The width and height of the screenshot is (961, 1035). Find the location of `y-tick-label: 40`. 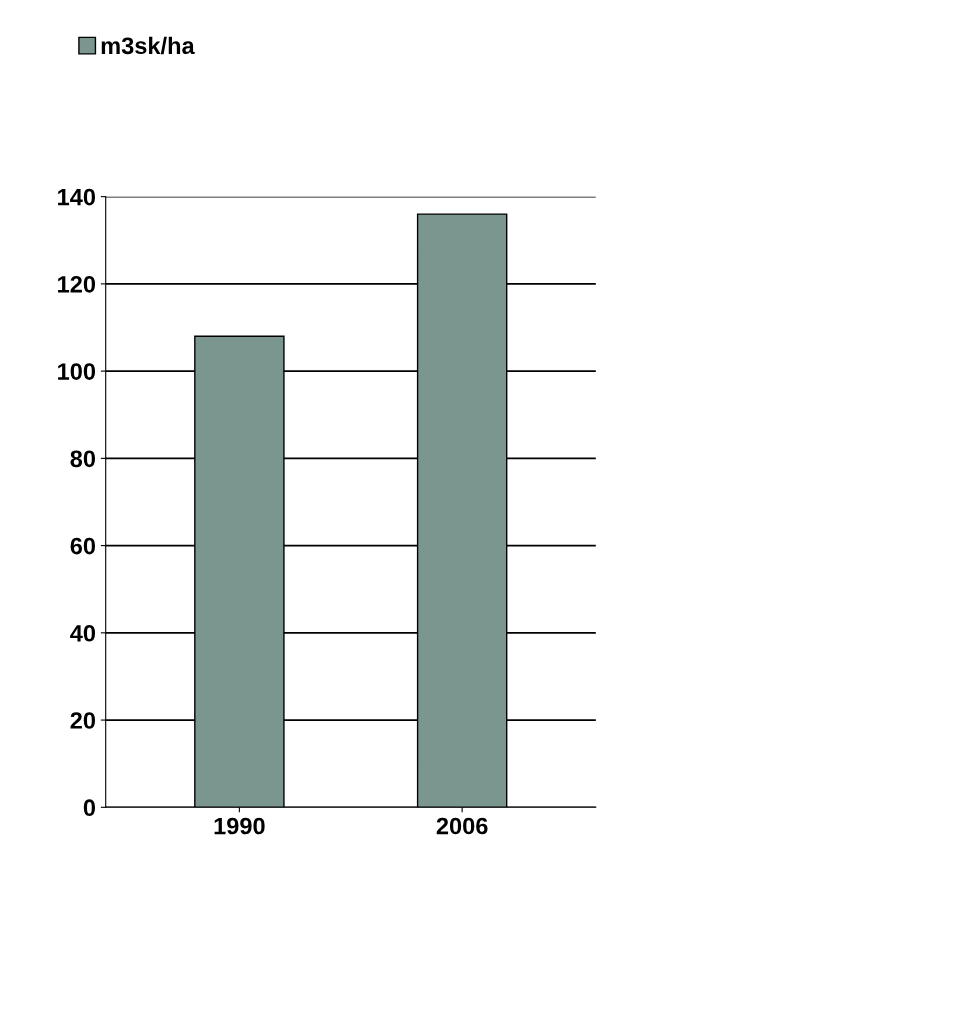

y-tick-label: 40 is located at coordinates (83, 633).